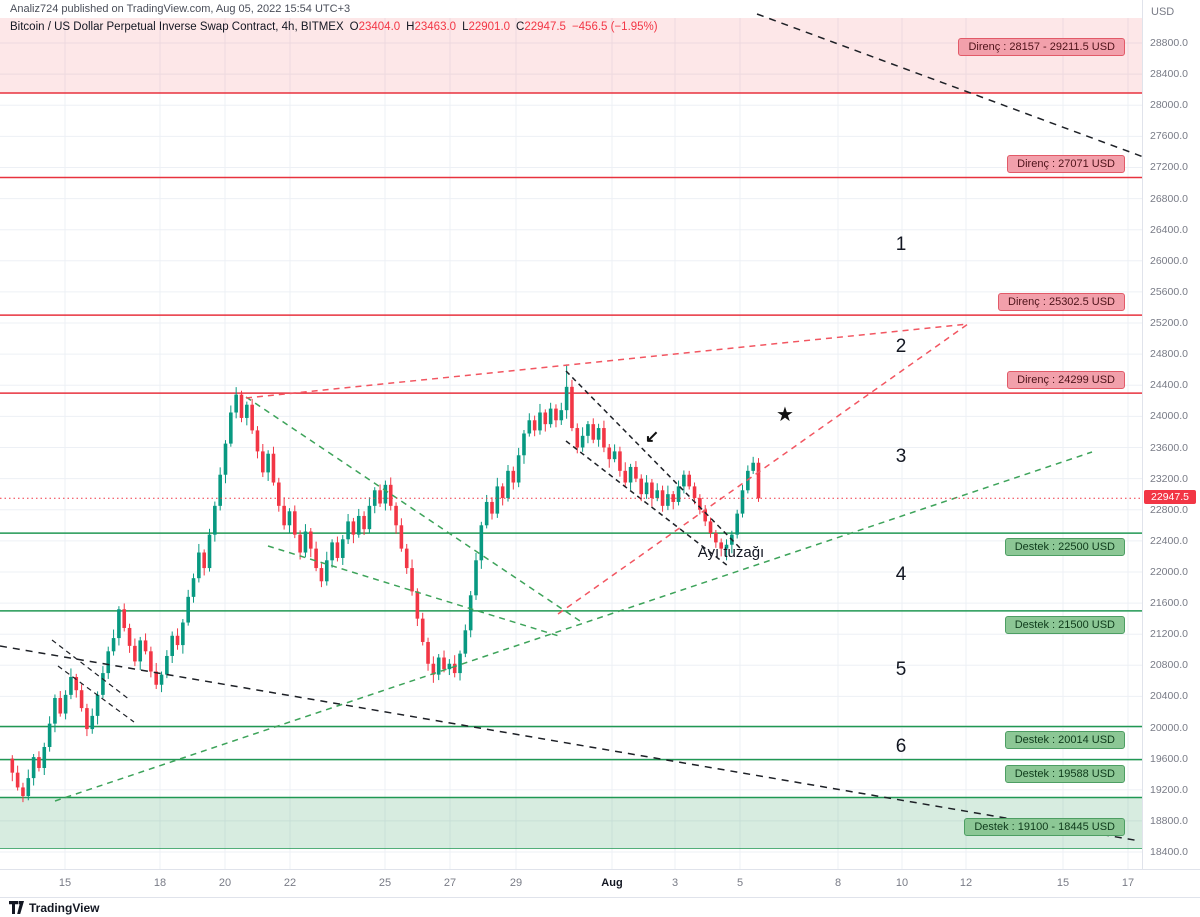 The width and height of the screenshot is (1200, 917). I want to click on time-axis: 15 18 20 22 25 27 29 Aug 3 5 8 10 12 15 17, so click(600, 883).